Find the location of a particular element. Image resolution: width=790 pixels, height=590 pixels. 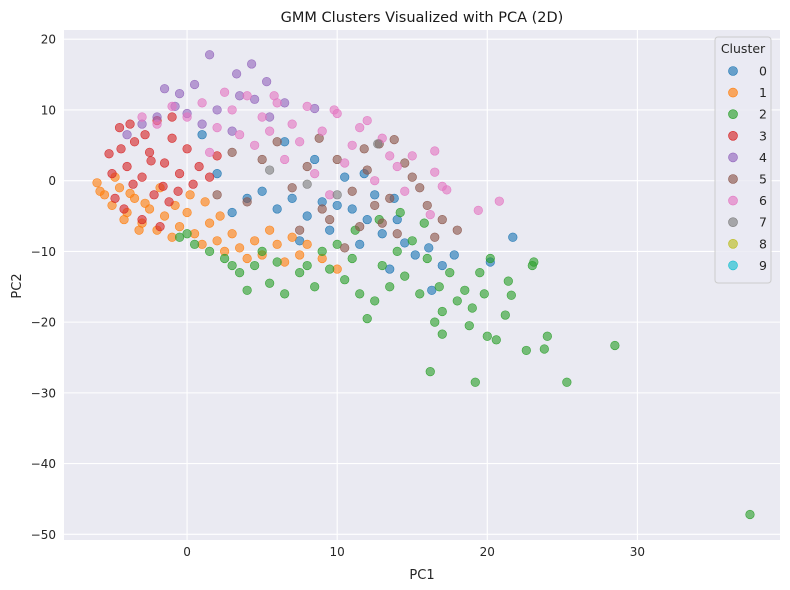

legend-label-3: 3 is located at coordinates (763, 135).